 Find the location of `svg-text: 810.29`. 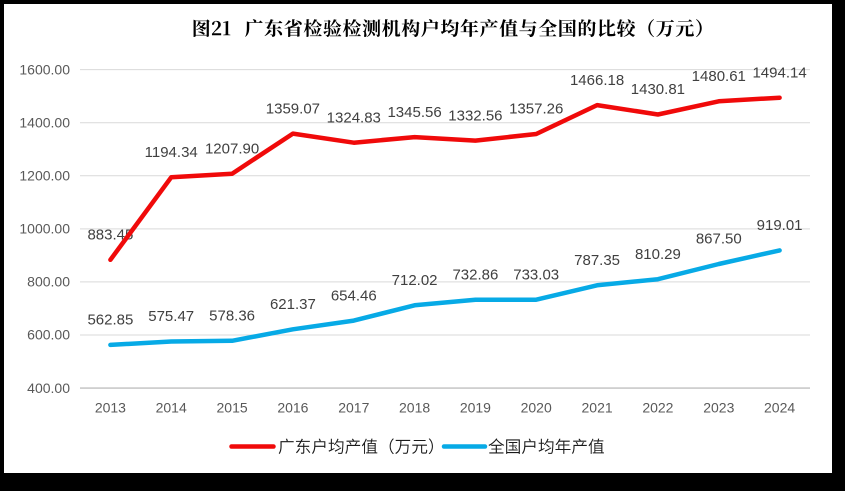

svg-text: 810.29 is located at coordinates (658, 254).